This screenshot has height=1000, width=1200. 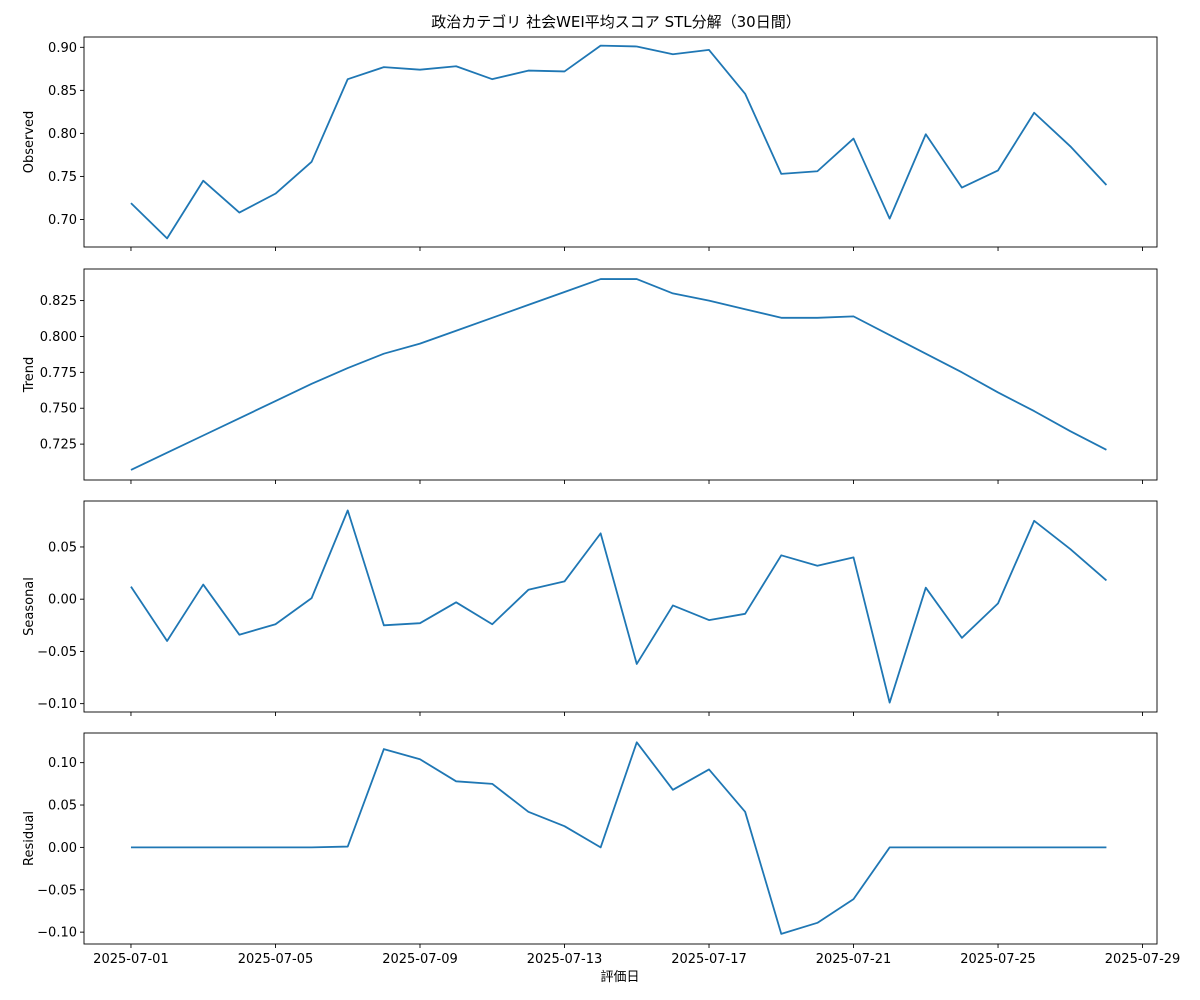 What do you see at coordinates (58, 337) in the screenshot?
I see `y-tick-label: 0.800` at bounding box center [58, 337].